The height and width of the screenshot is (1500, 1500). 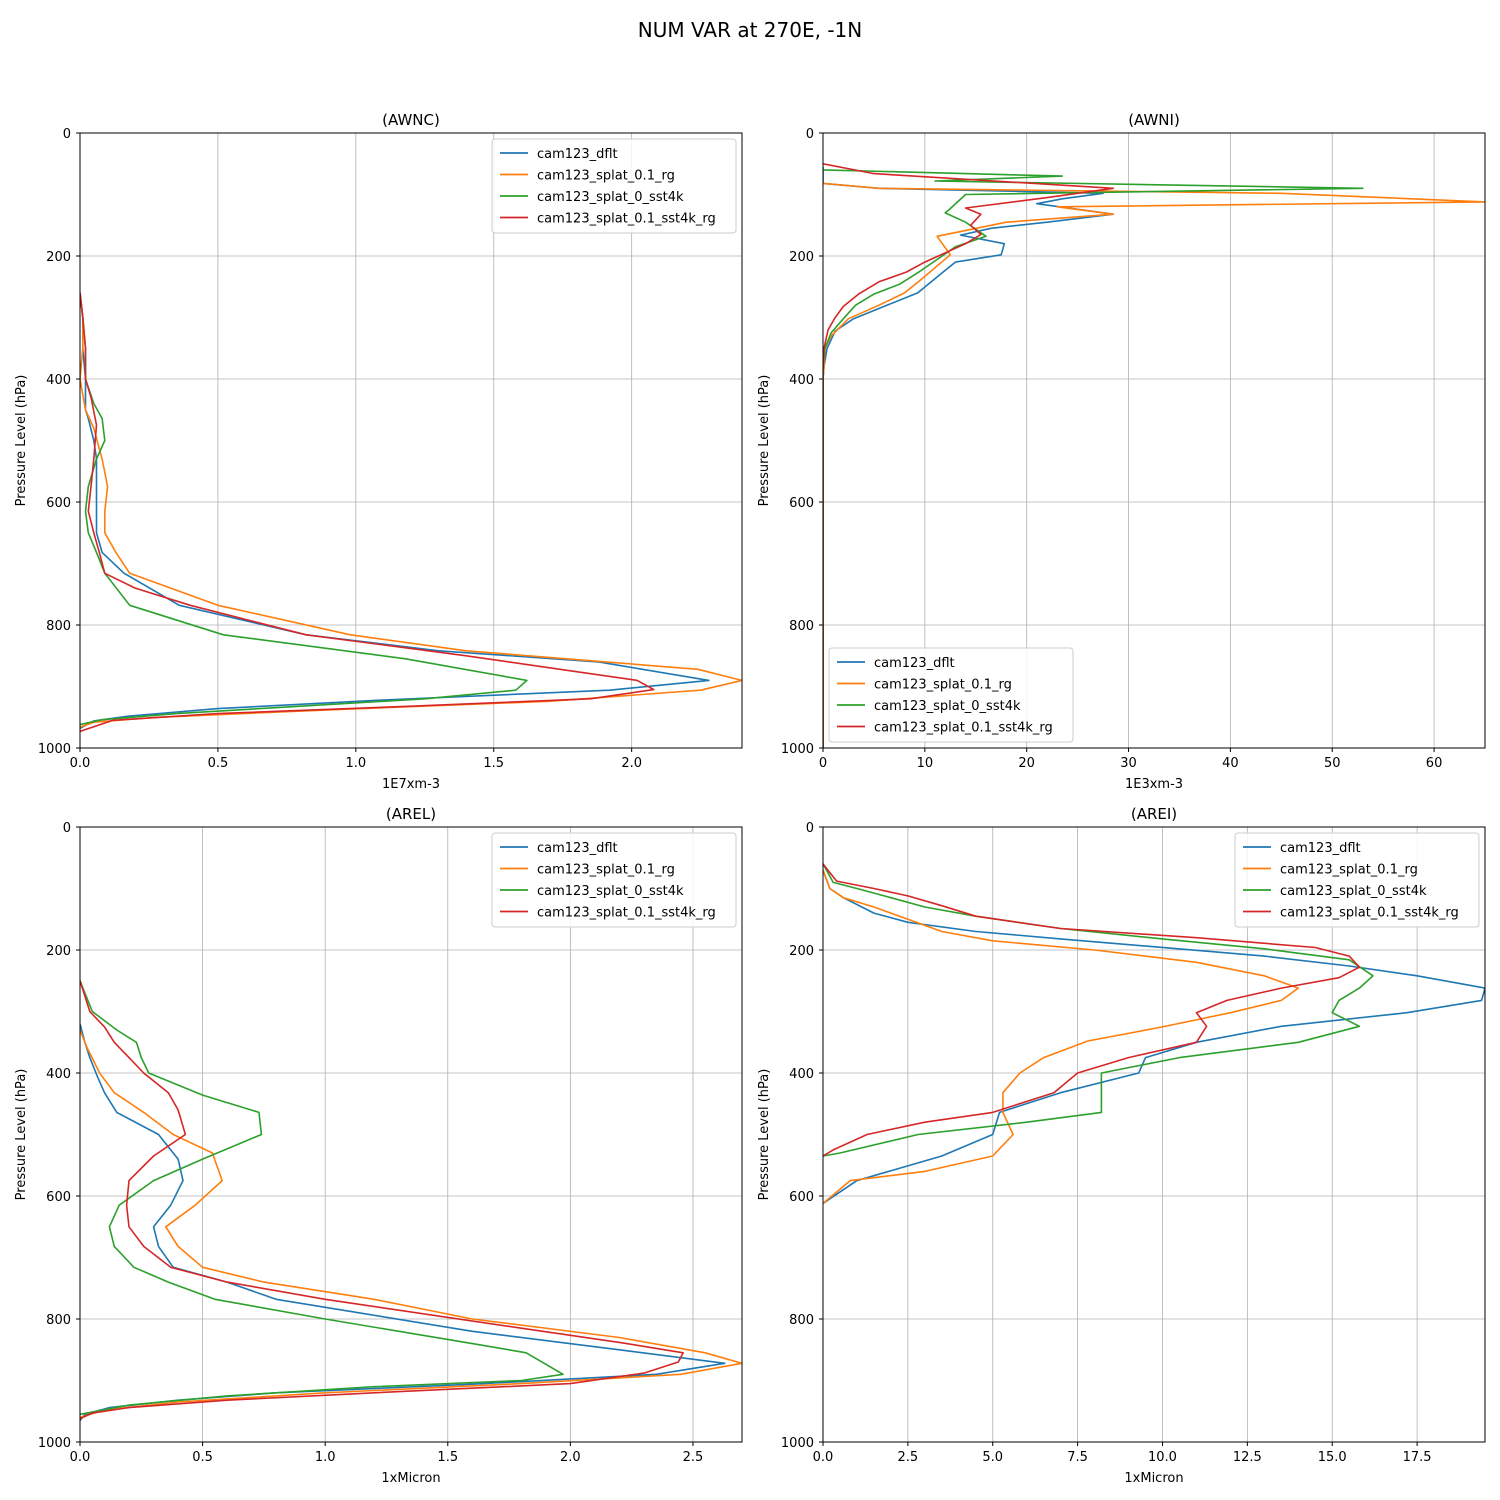 I want to click on x-tick-label: 17.5, so click(x=1417, y=1457).